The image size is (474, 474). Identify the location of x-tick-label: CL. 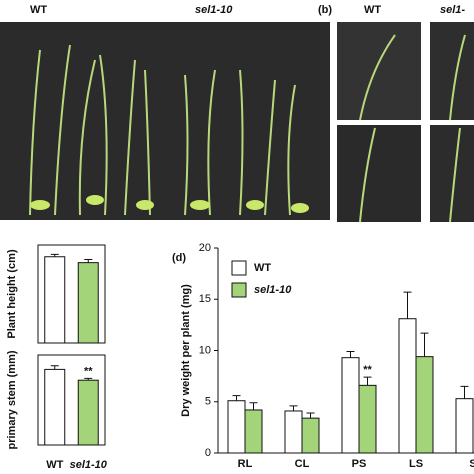
(302, 464).